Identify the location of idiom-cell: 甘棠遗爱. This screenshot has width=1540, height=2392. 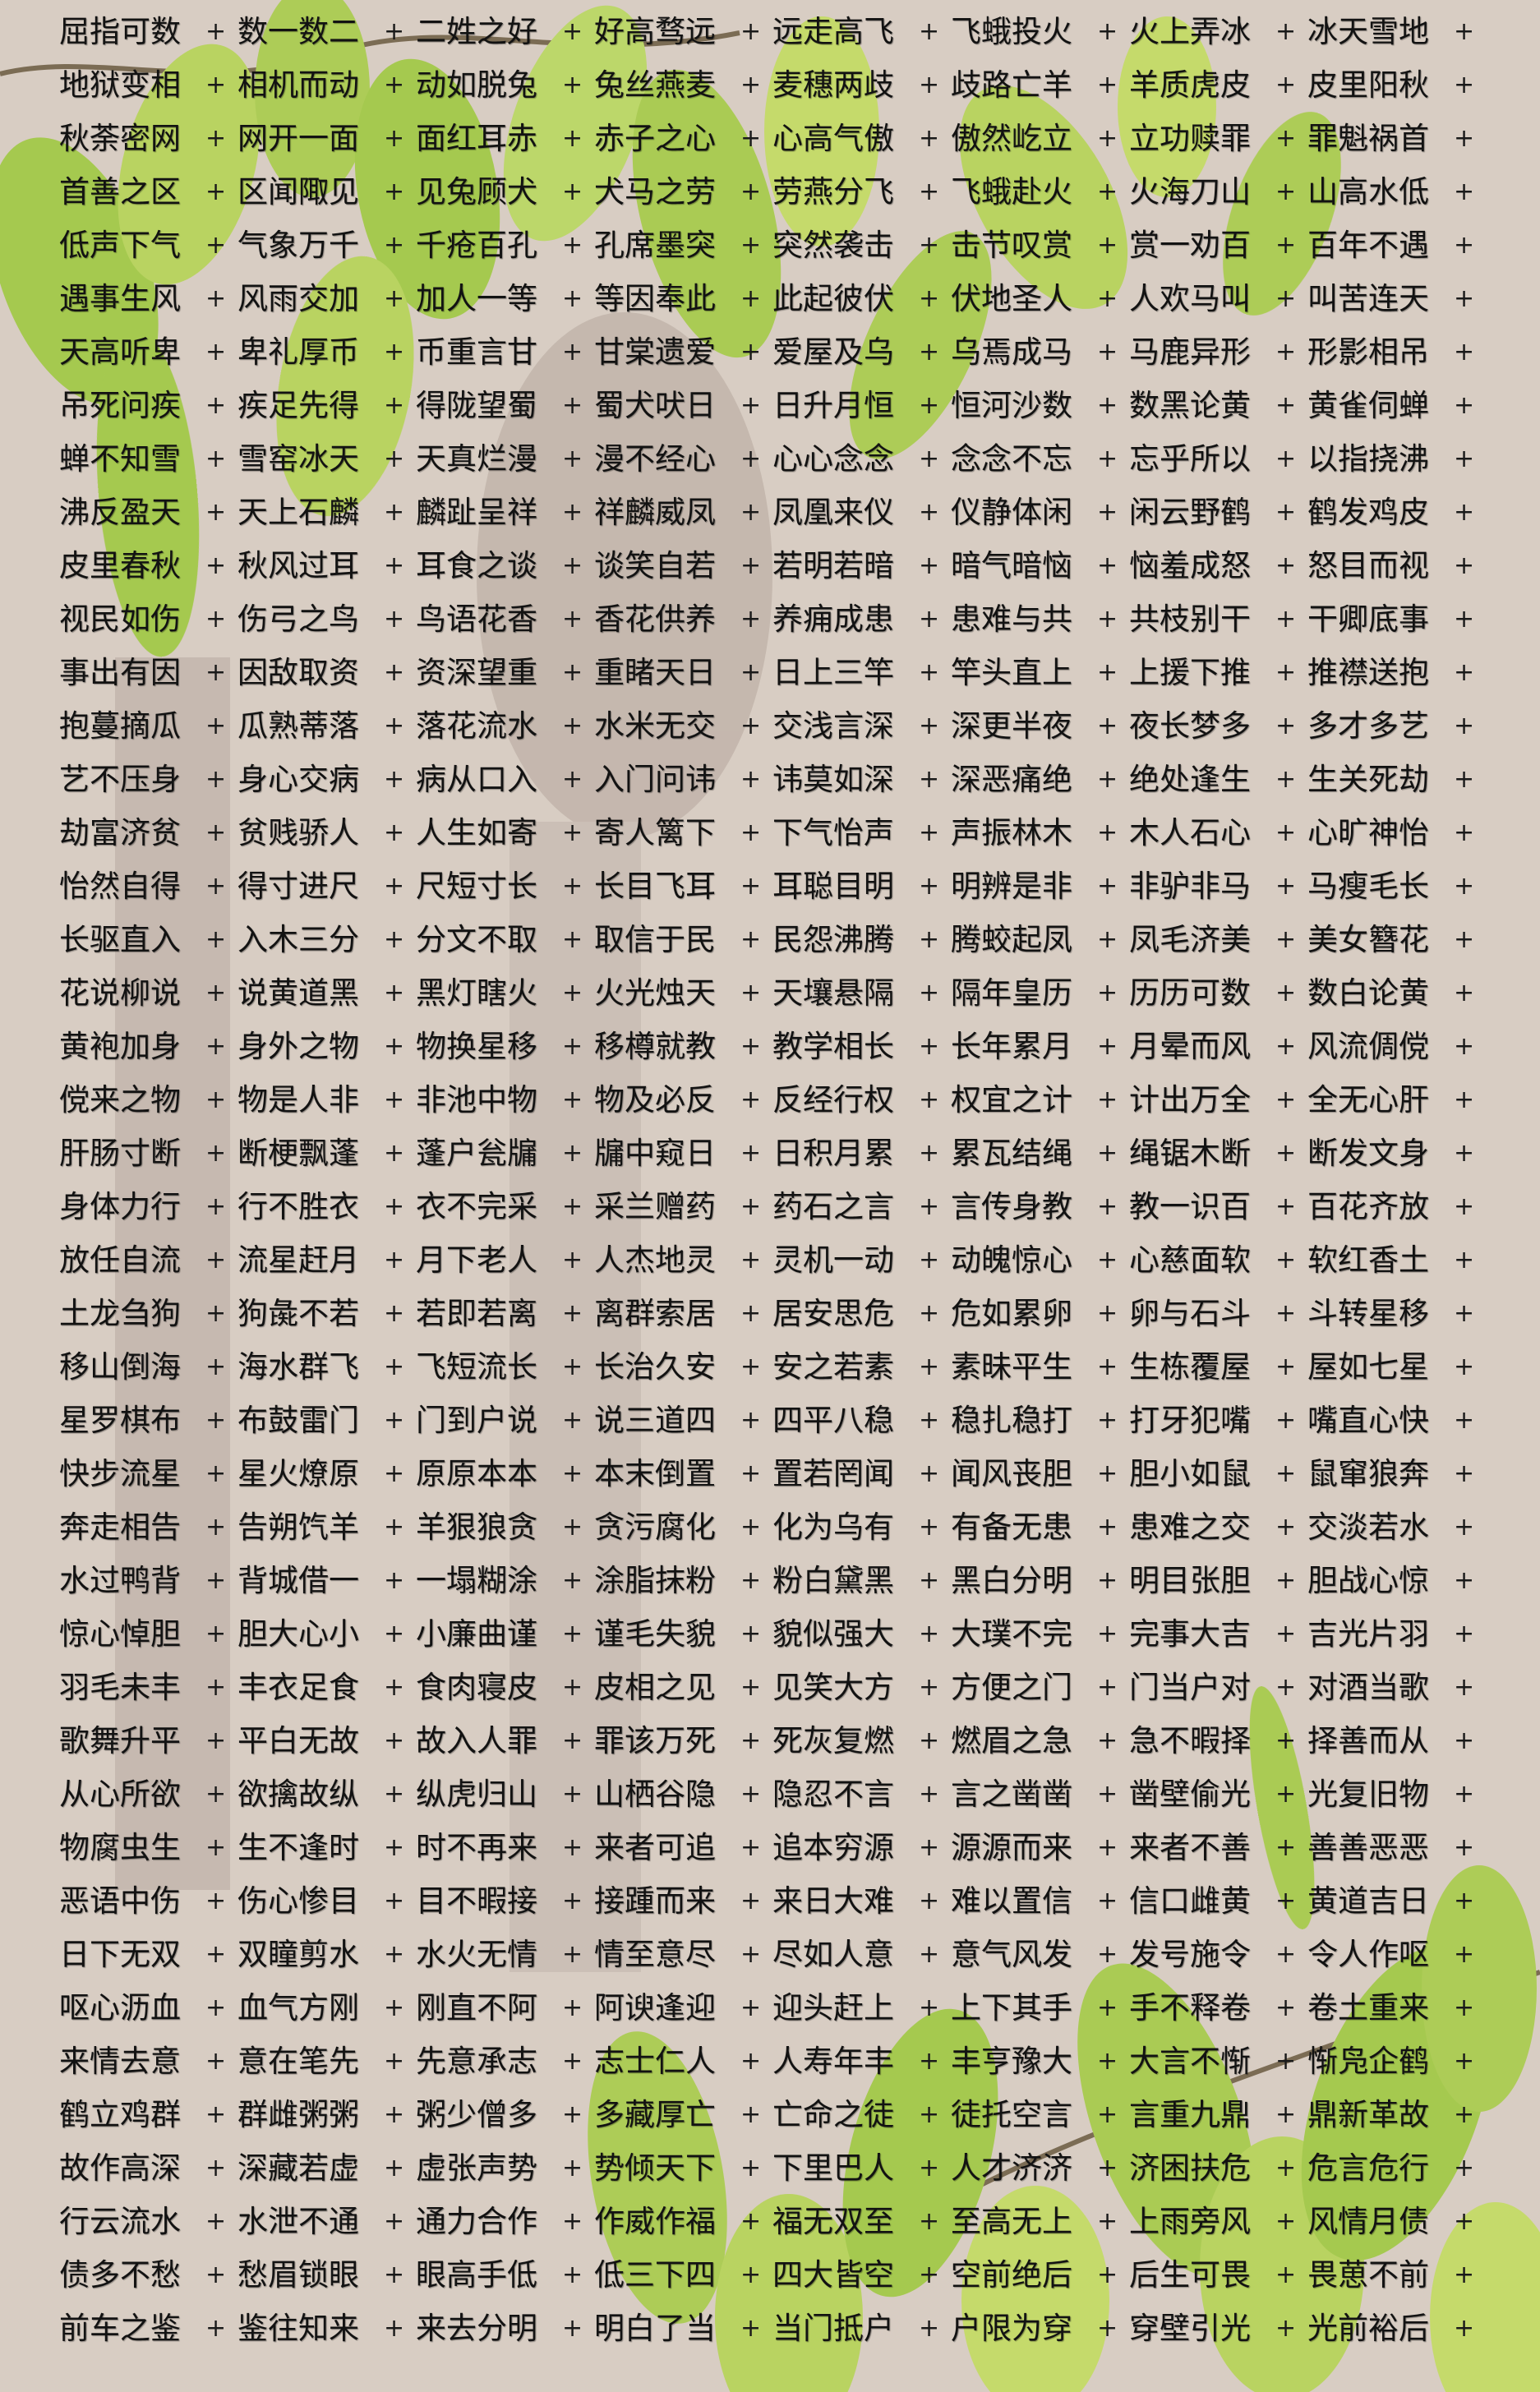
(655, 352).